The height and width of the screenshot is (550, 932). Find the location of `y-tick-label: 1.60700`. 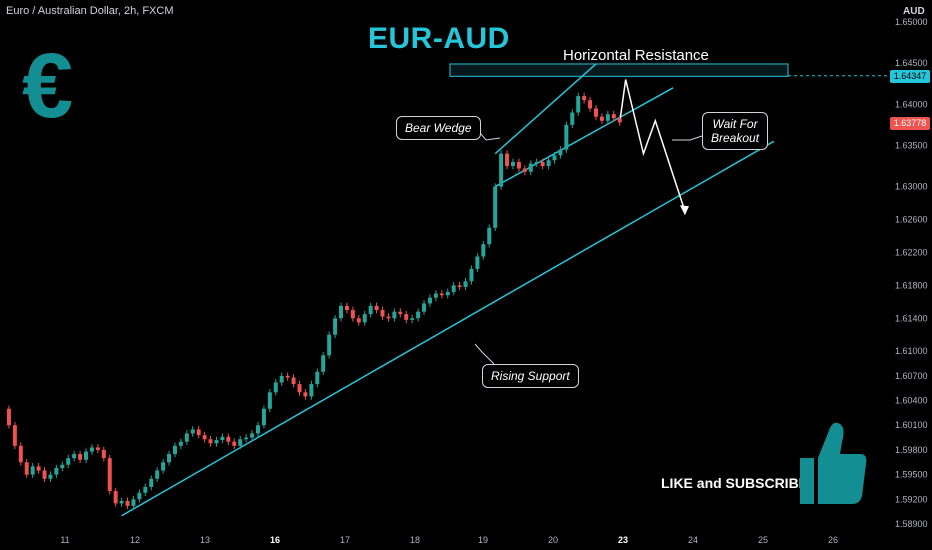

y-tick-label: 1.60700 is located at coordinates (911, 376).